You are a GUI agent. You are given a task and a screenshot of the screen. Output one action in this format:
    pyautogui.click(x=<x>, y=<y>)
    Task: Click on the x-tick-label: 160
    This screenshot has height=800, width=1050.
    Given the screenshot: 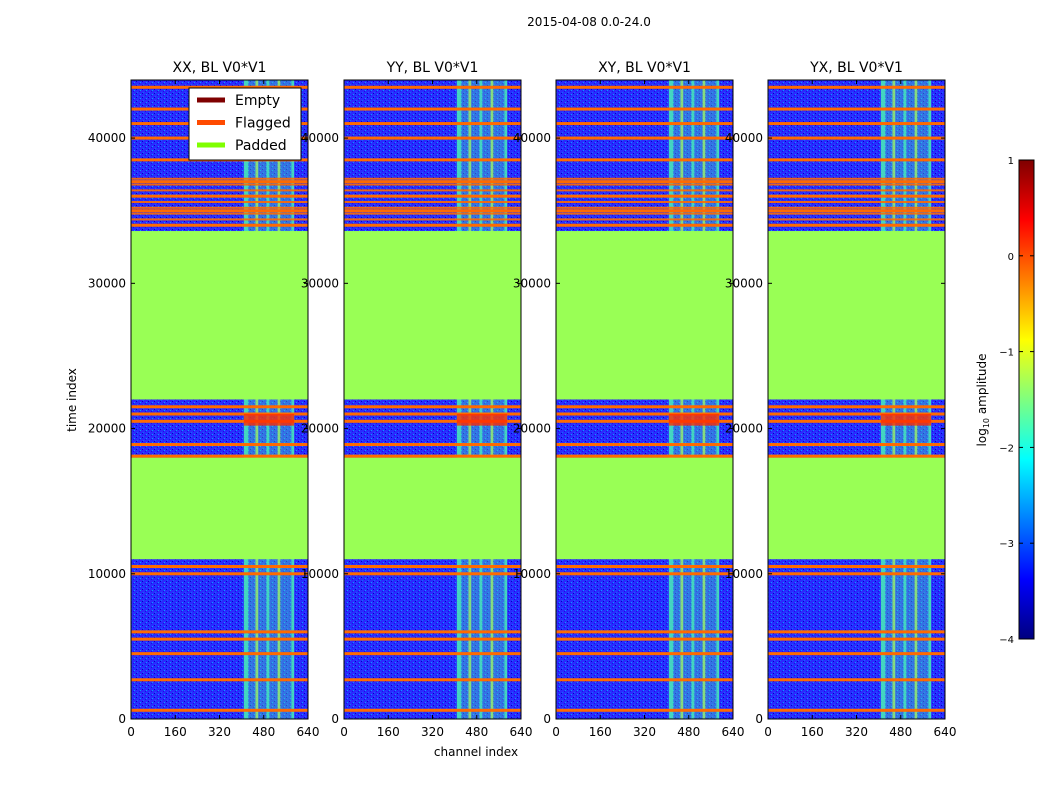 What is the action you would take?
    pyautogui.click(x=600, y=732)
    